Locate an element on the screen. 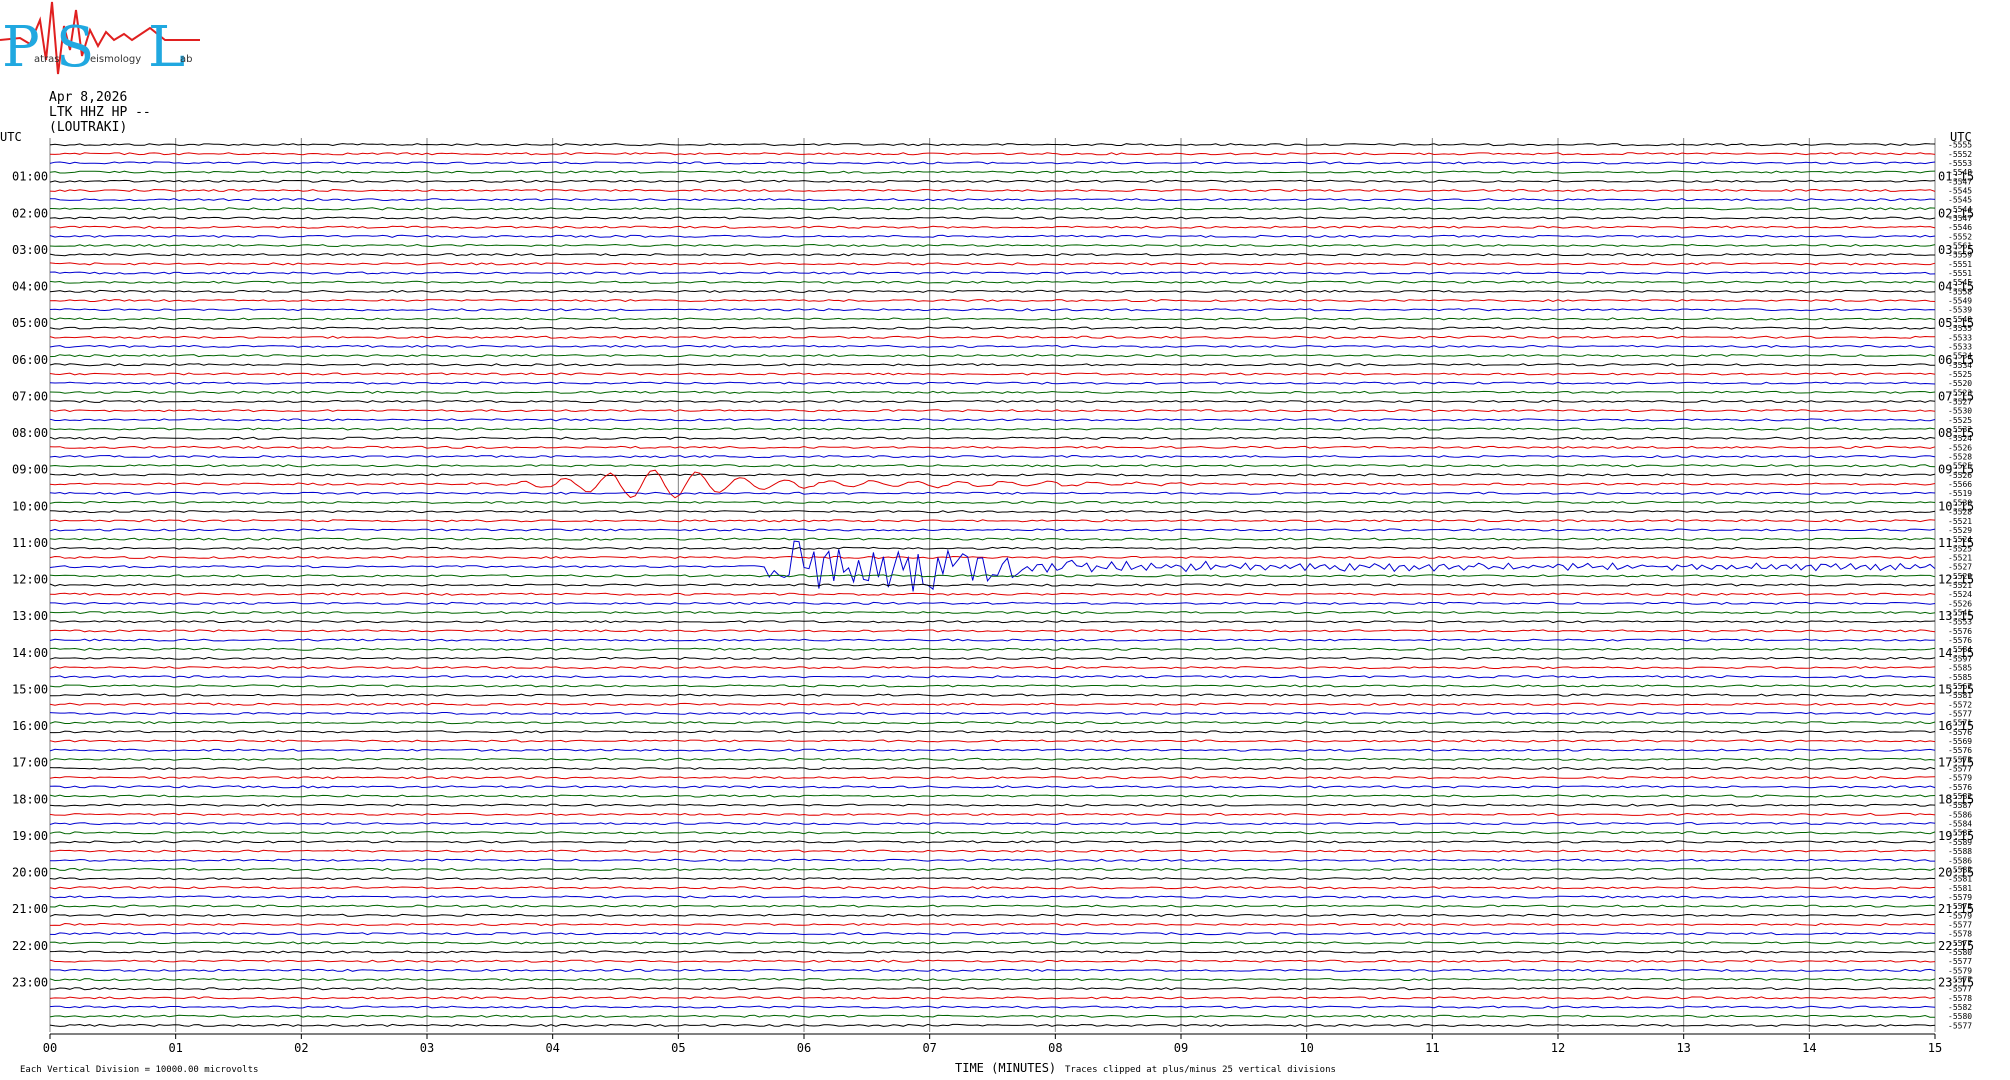  right-hour-label: 15:15 is located at coordinates (1956, 689).